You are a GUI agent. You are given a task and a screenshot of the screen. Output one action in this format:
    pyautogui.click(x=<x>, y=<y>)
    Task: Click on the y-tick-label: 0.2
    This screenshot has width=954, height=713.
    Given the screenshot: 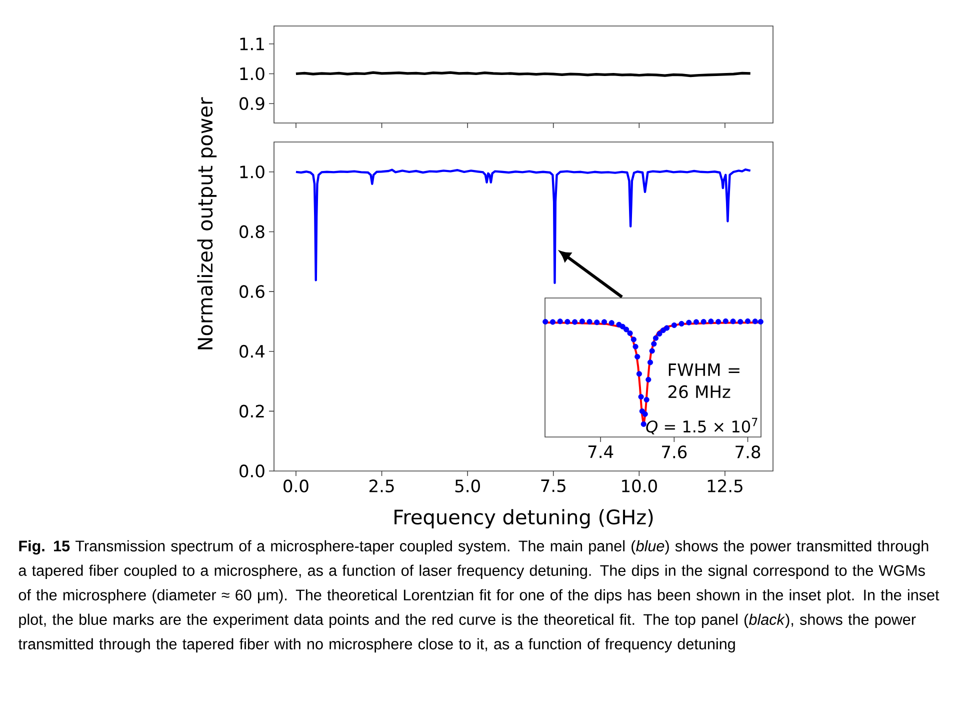 What is the action you would take?
    pyautogui.click(x=252, y=411)
    